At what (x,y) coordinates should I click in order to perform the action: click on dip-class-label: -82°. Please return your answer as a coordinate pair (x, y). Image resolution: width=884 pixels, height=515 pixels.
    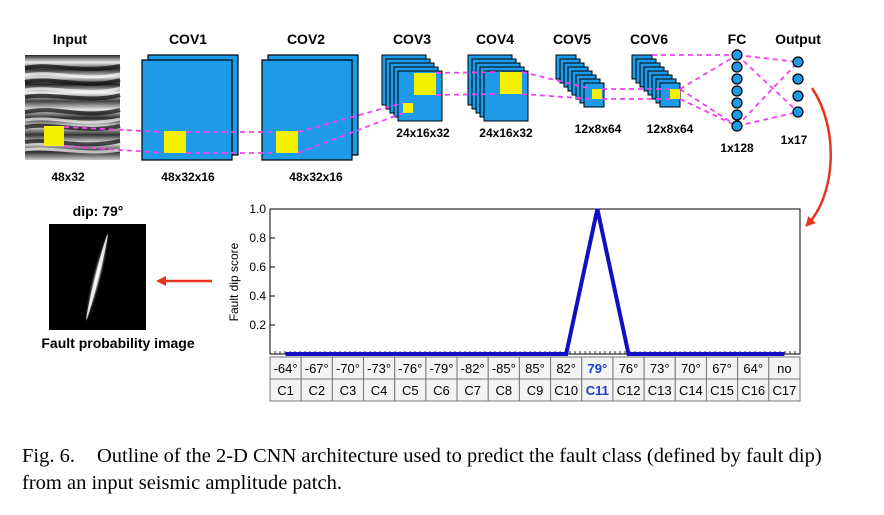
    Looking at the image, I should click on (473, 368).